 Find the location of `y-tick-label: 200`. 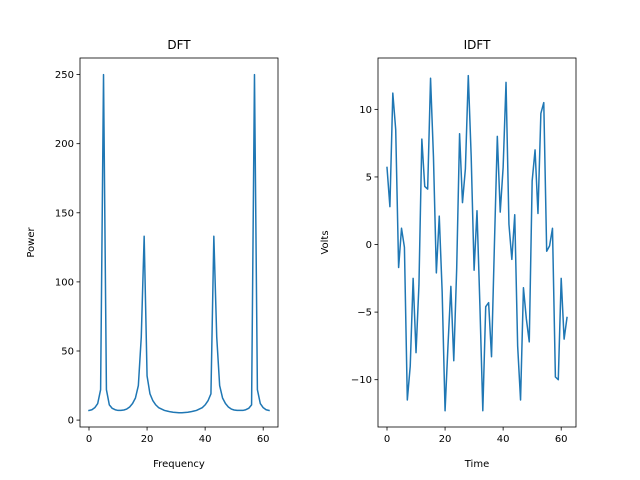

y-tick-label: 200 is located at coordinates (64, 144).